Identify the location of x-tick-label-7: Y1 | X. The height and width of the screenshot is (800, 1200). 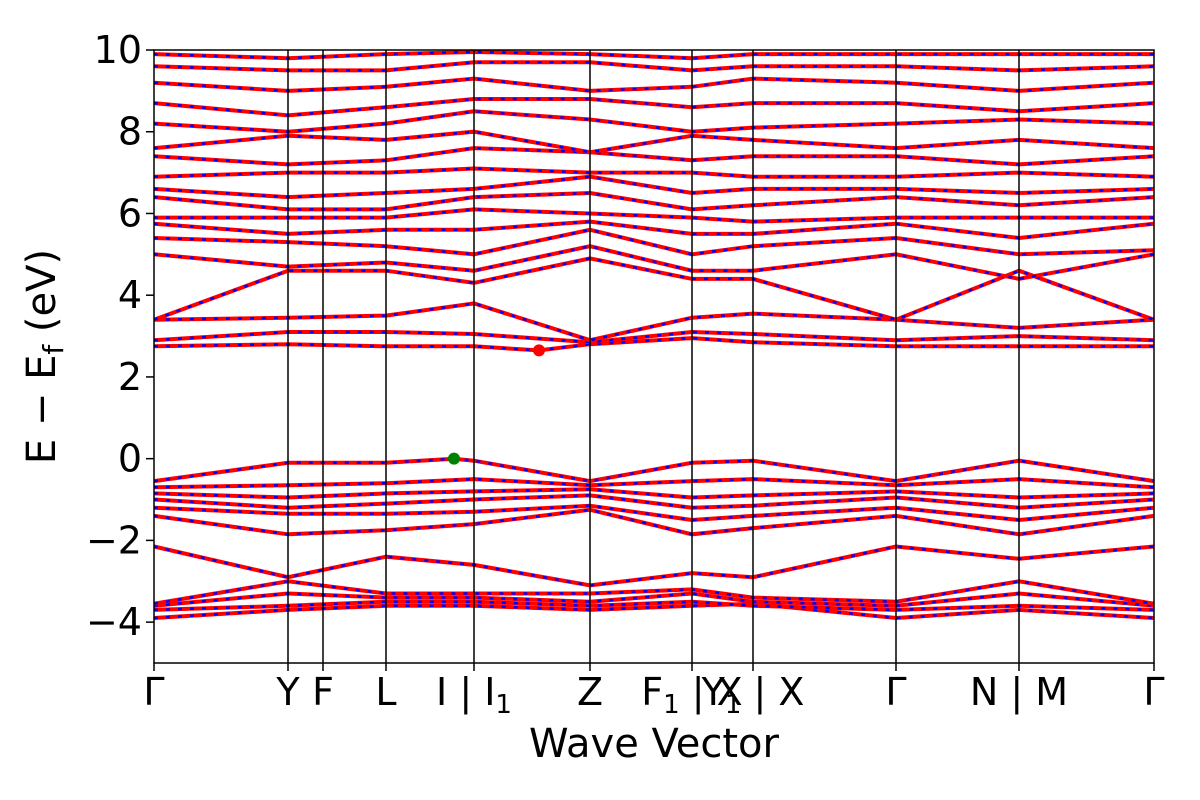
(753, 695).